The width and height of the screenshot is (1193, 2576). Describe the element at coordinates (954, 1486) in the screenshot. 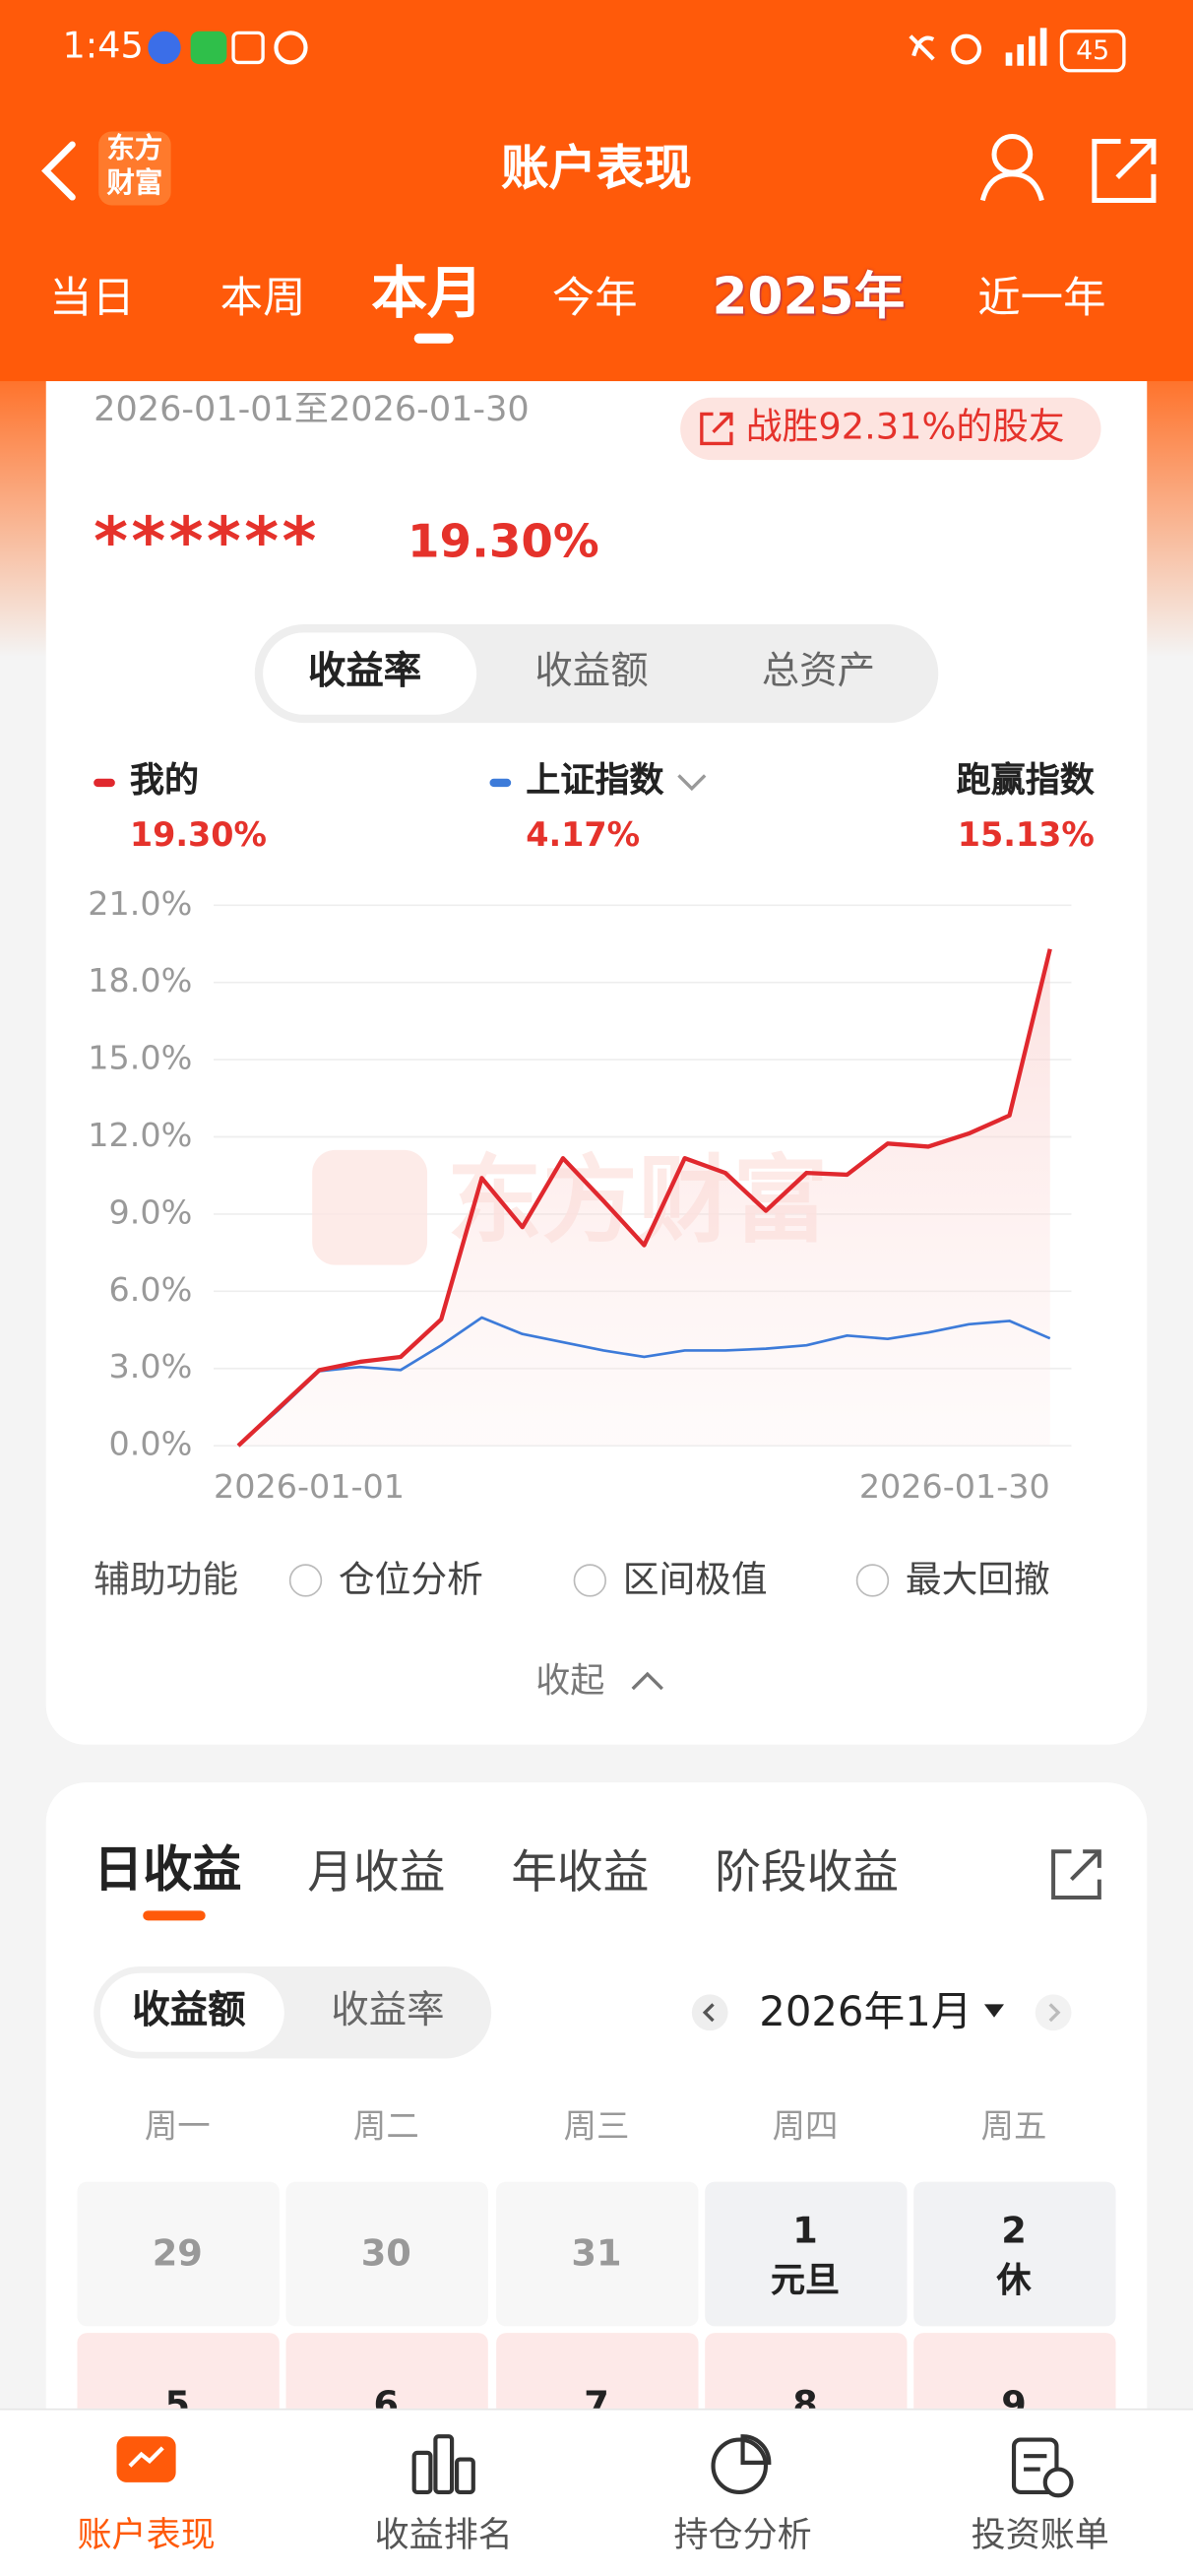

I see `x-tick-label: 2026-01-30` at that location.